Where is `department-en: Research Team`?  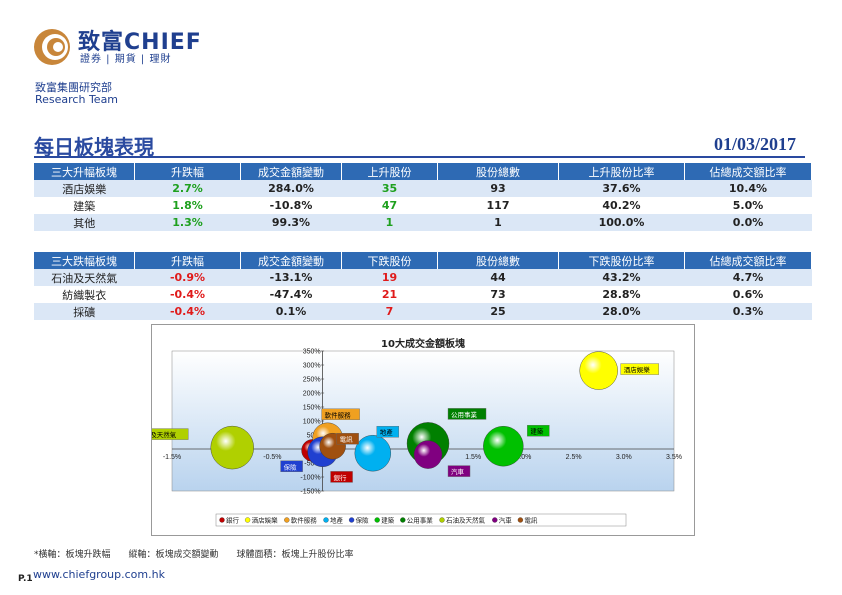
department-en: Research Team is located at coordinates (77, 99).